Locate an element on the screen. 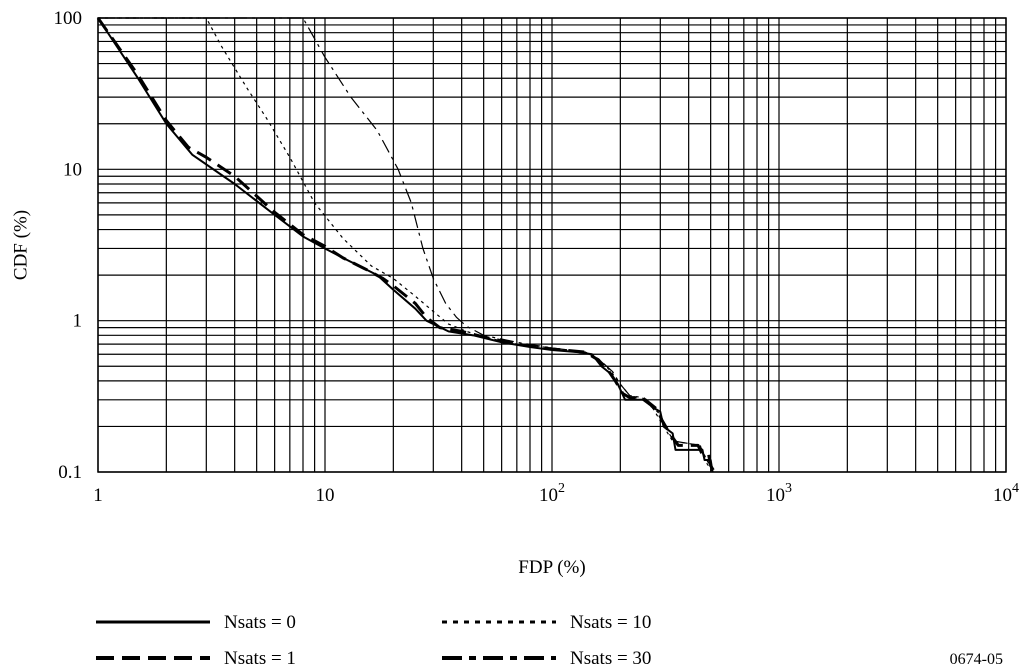 This screenshot has height=671, width=1031. legend-label: Nsats = 1 is located at coordinates (260, 658).